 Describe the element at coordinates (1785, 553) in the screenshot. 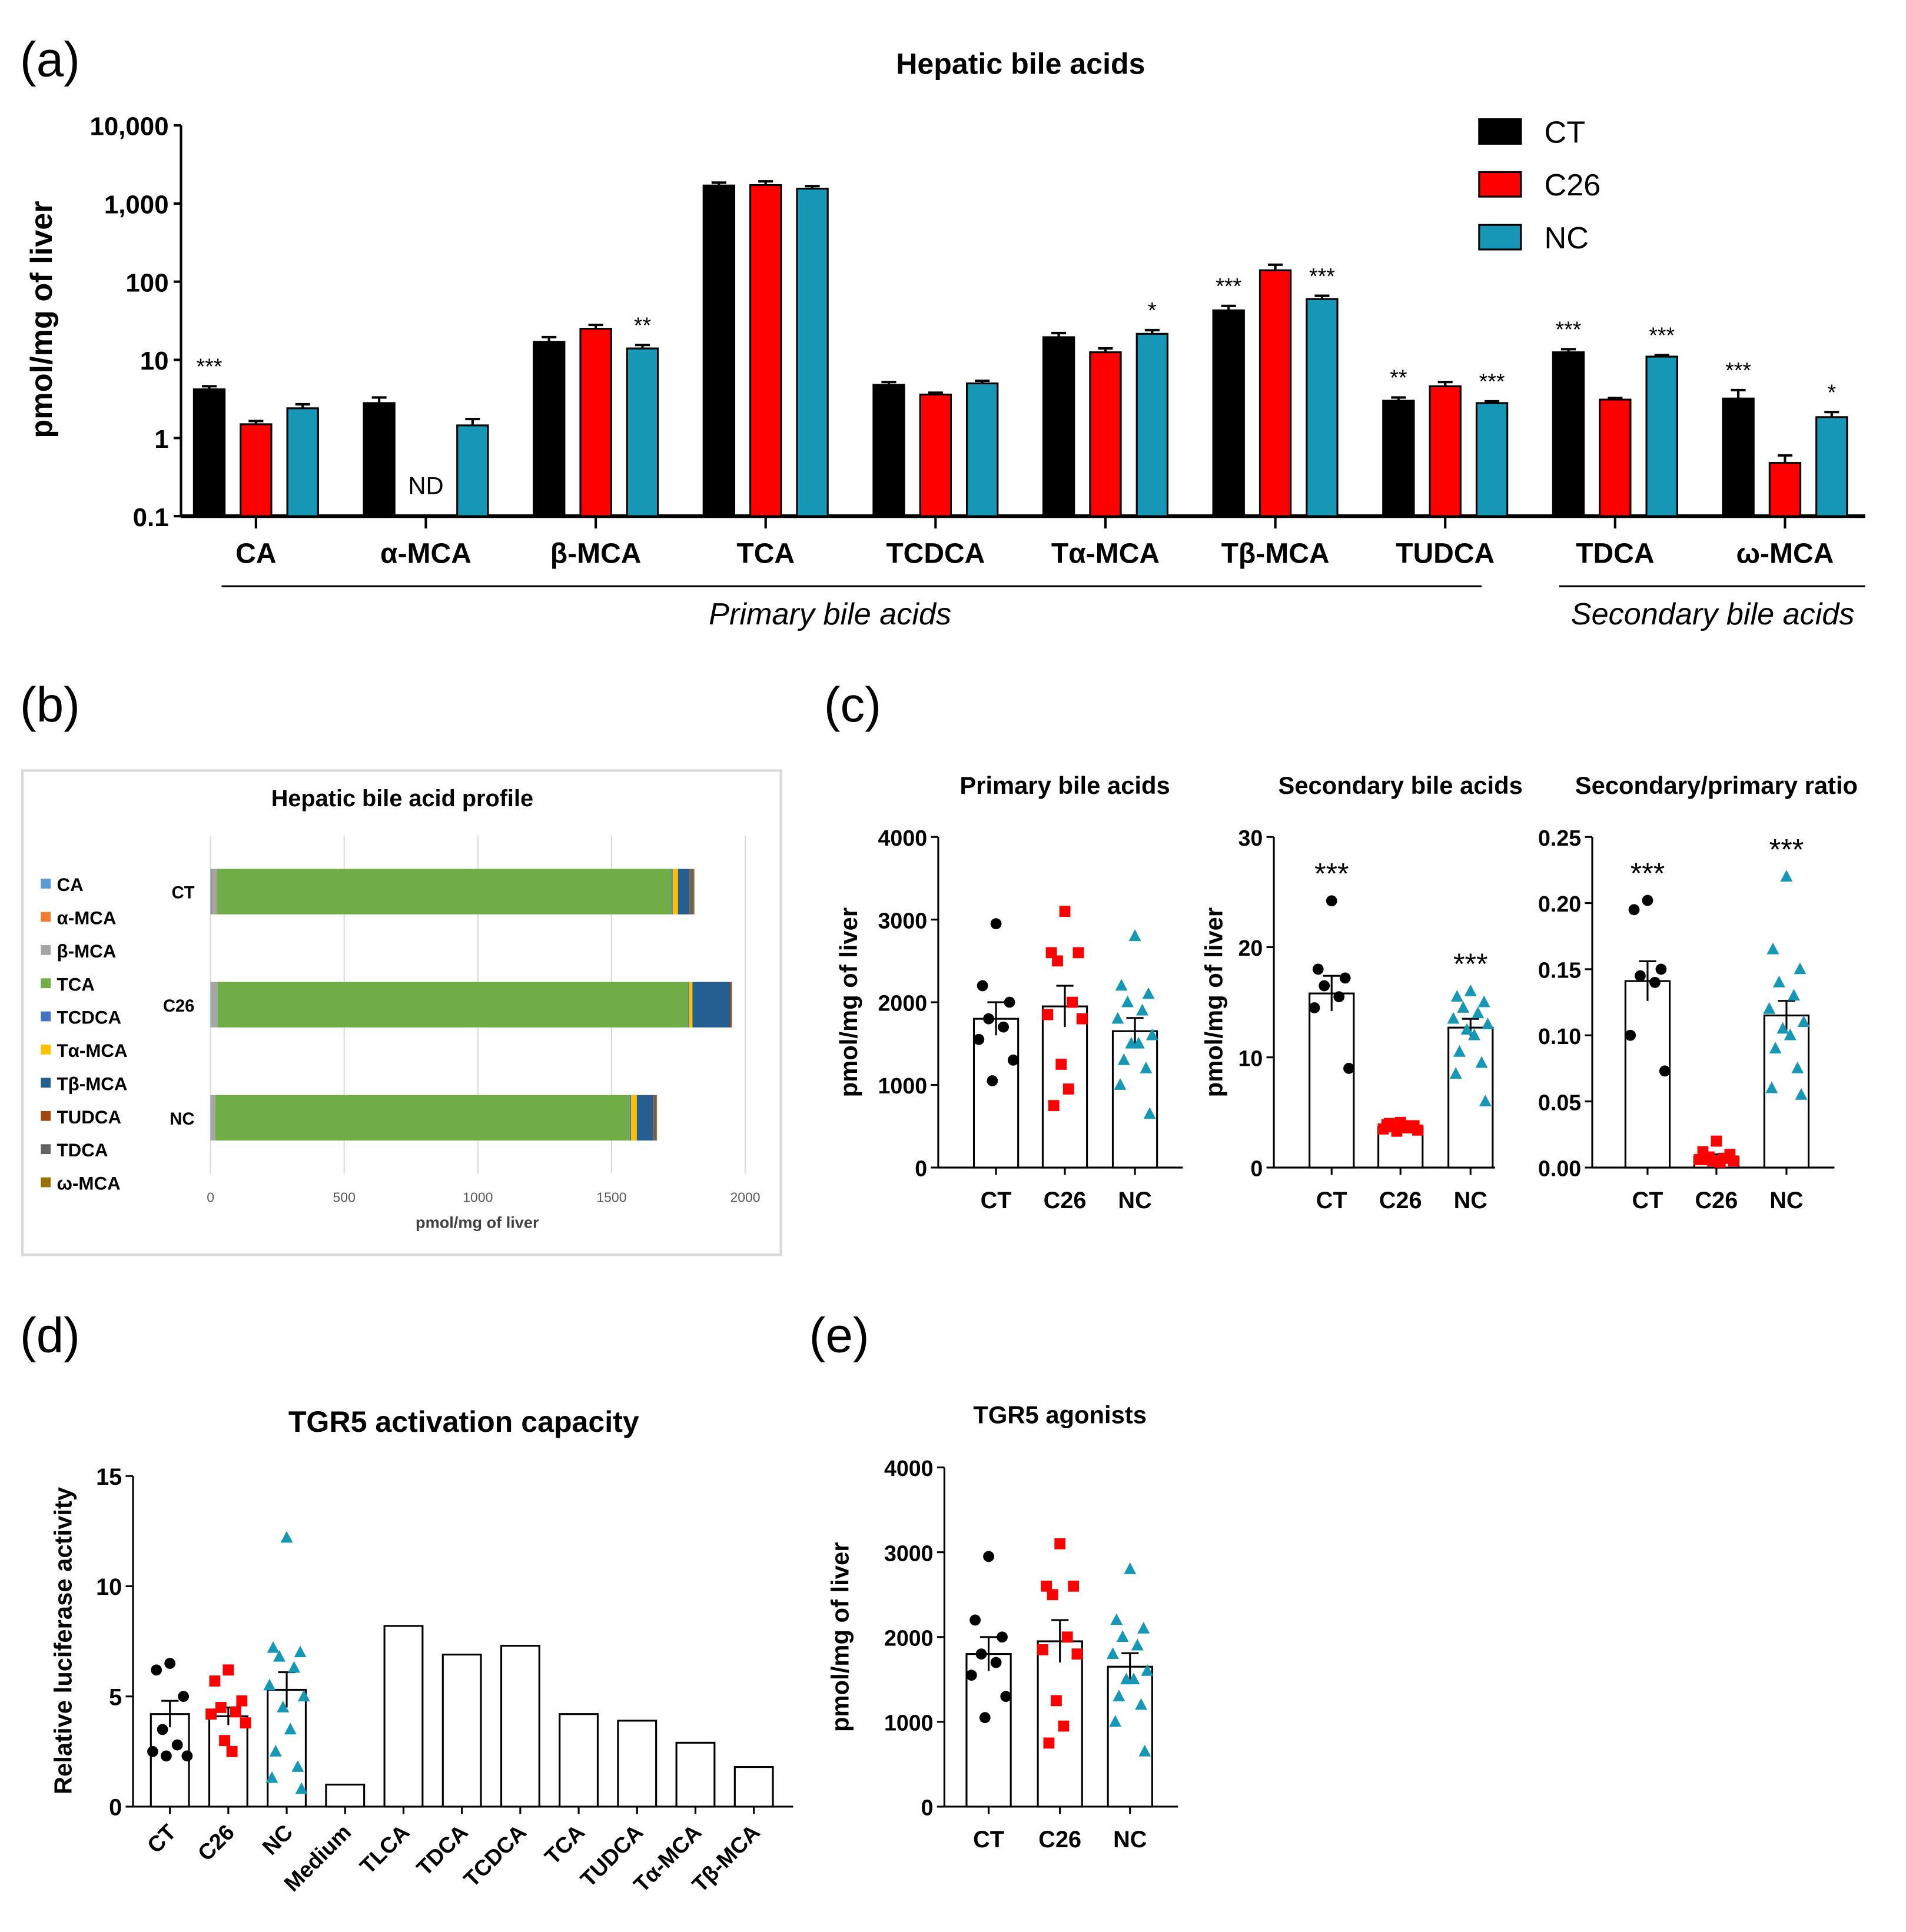

I see `x-tick-label: ω-MCA` at that location.